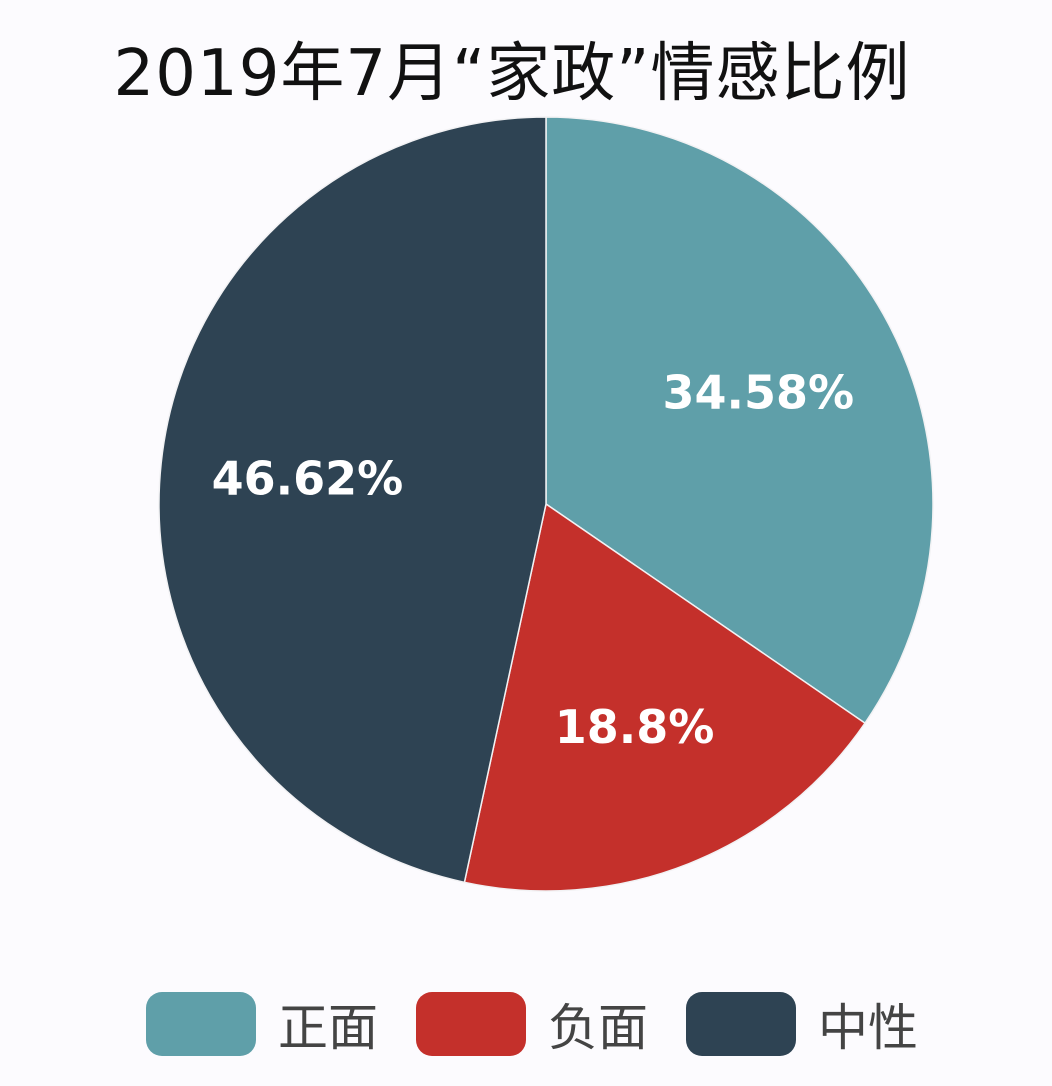 The width and height of the screenshot is (1052, 1086). Describe the element at coordinates (665, 697) in the screenshot. I see `pie-slice-negative` at that location.